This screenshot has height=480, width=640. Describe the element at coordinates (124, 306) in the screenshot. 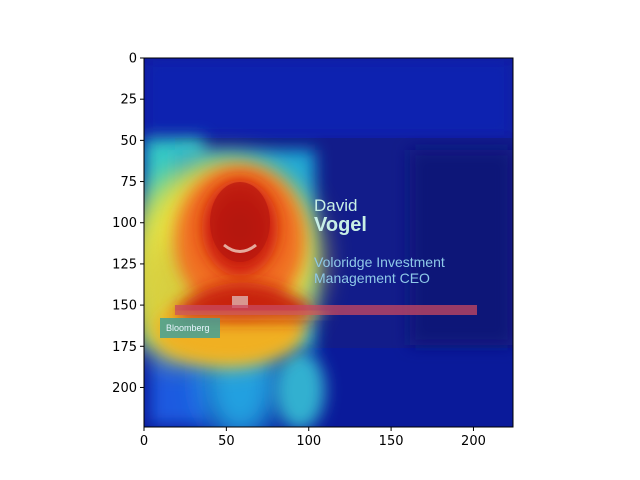

I see `y-tick-label: 150` at that location.